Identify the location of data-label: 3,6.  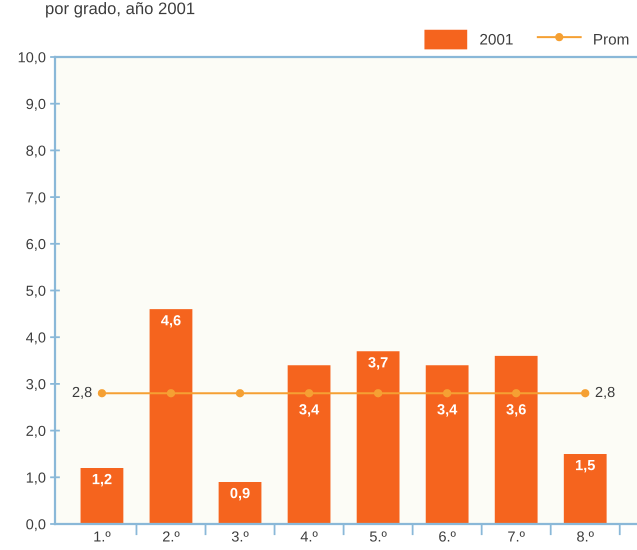
(516, 410).